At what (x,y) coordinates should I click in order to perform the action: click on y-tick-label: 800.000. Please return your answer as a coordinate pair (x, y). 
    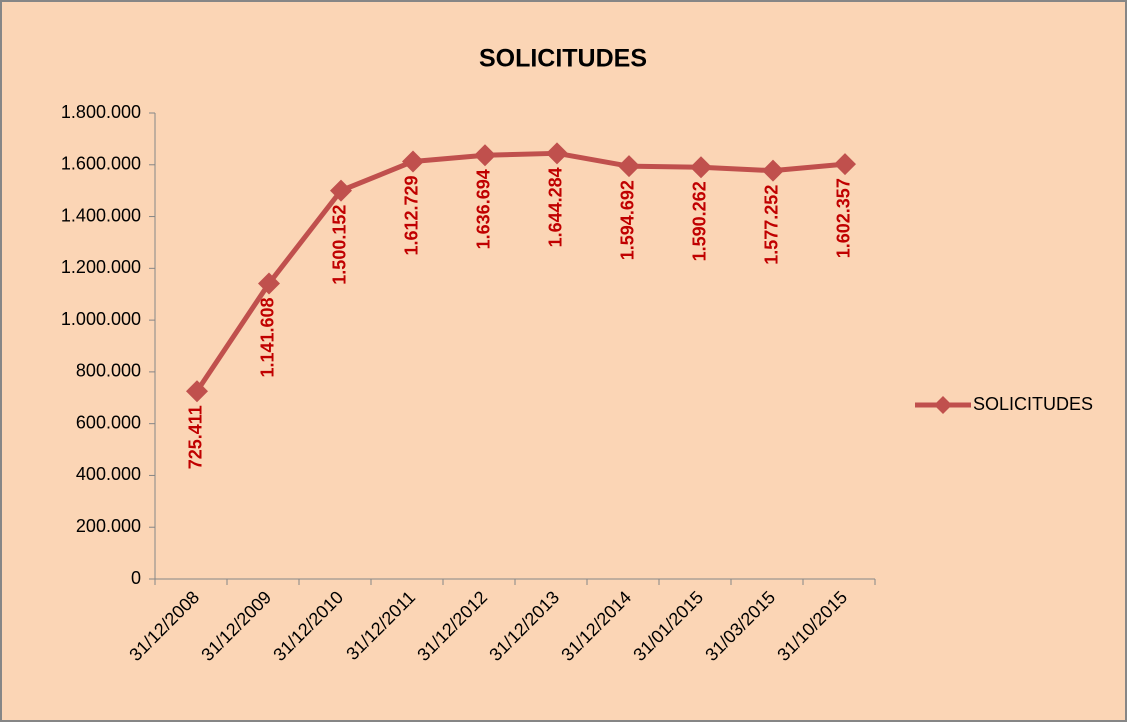
    Looking at the image, I should click on (108, 371).